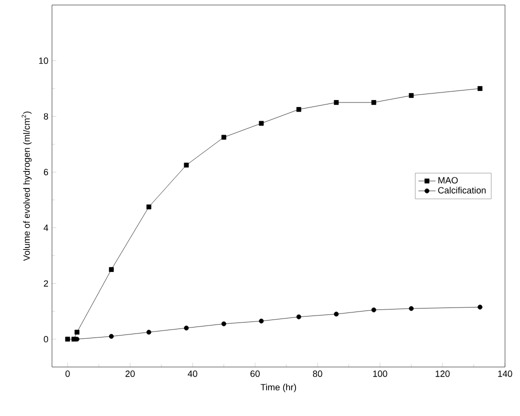 The image size is (520, 416). What do you see at coordinates (443, 373) in the screenshot?
I see `x-tick-label: 120` at bounding box center [443, 373].